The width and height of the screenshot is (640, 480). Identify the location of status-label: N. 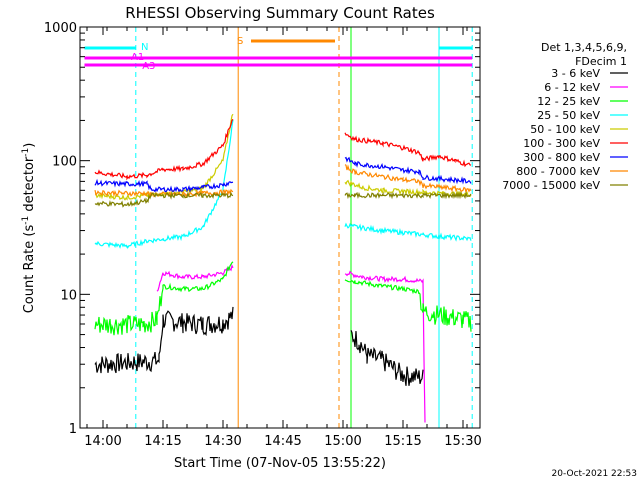
(144, 47).